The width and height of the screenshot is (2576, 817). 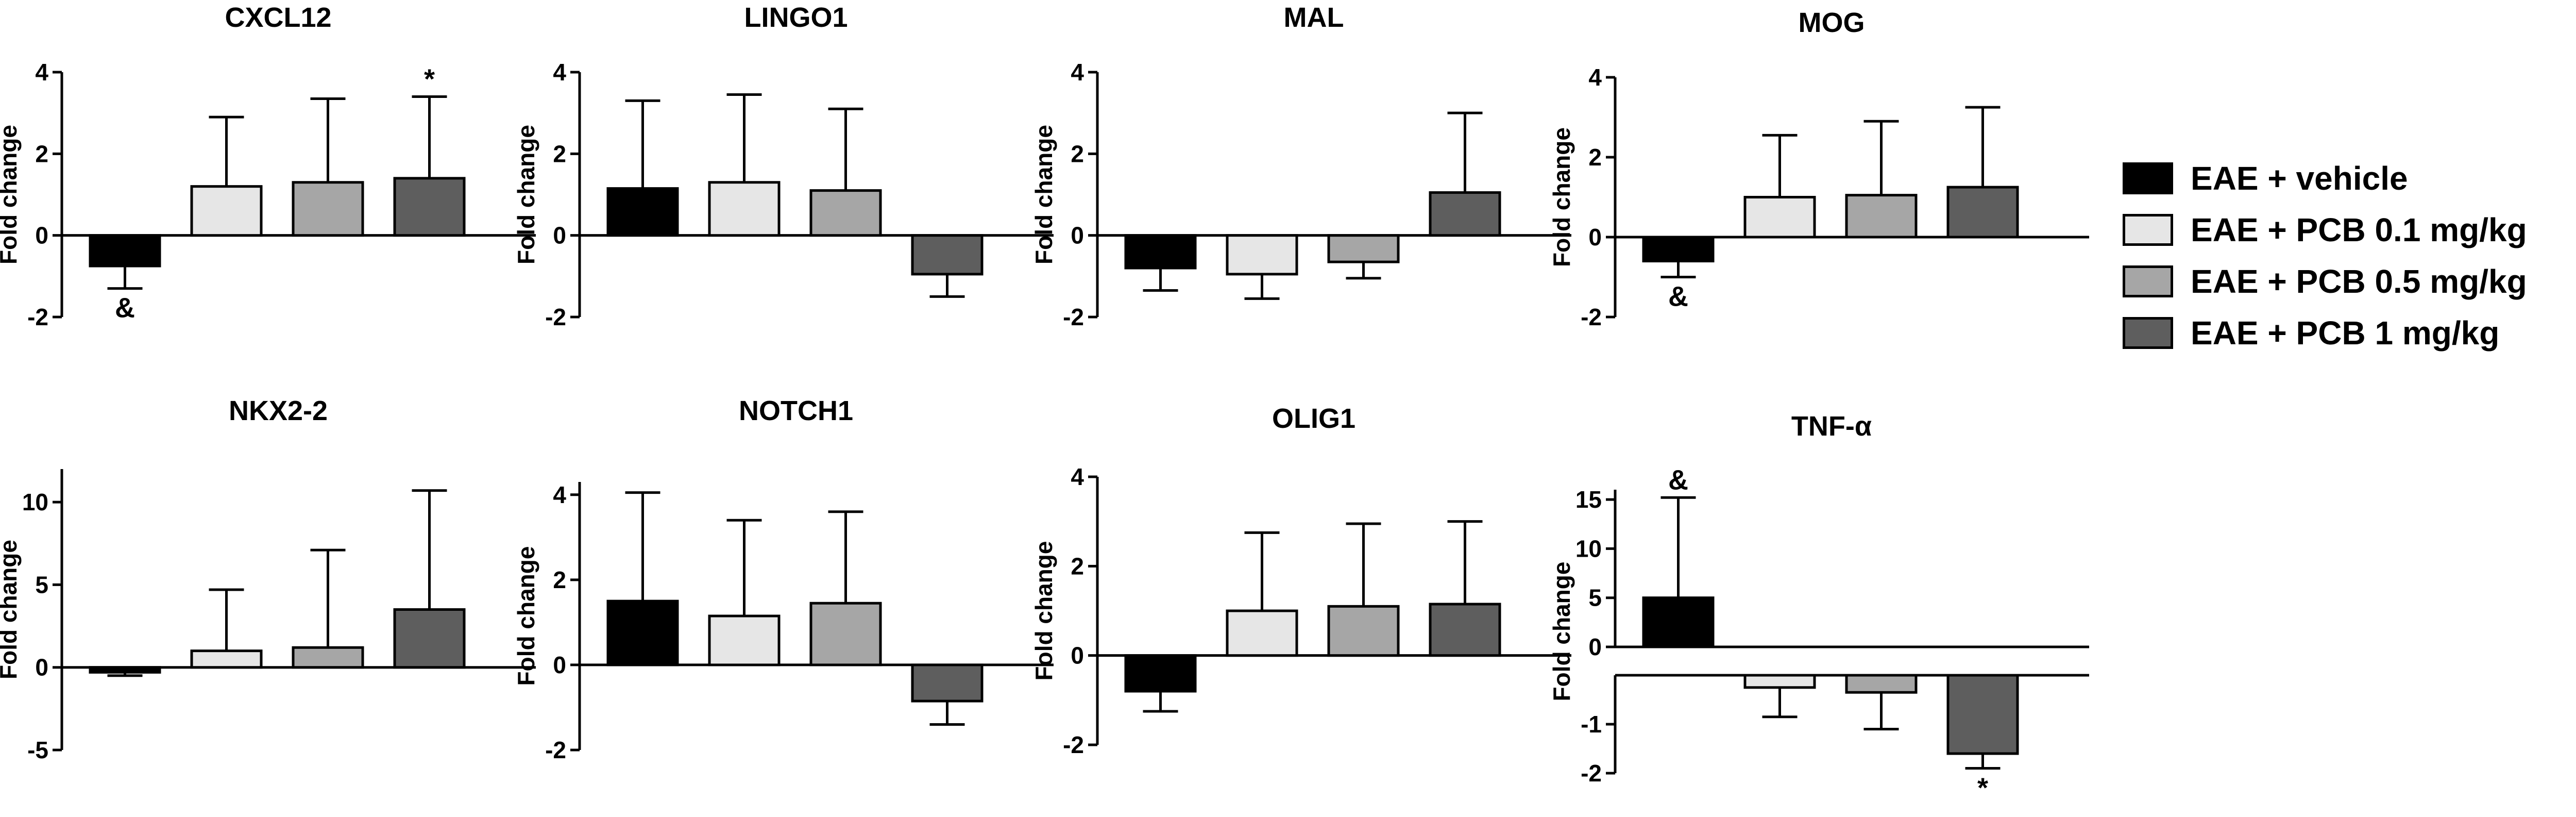 What do you see at coordinates (1591, 724) in the screenshot?
I see `y-tick-label: -1` at bounding box center [1591, 724].